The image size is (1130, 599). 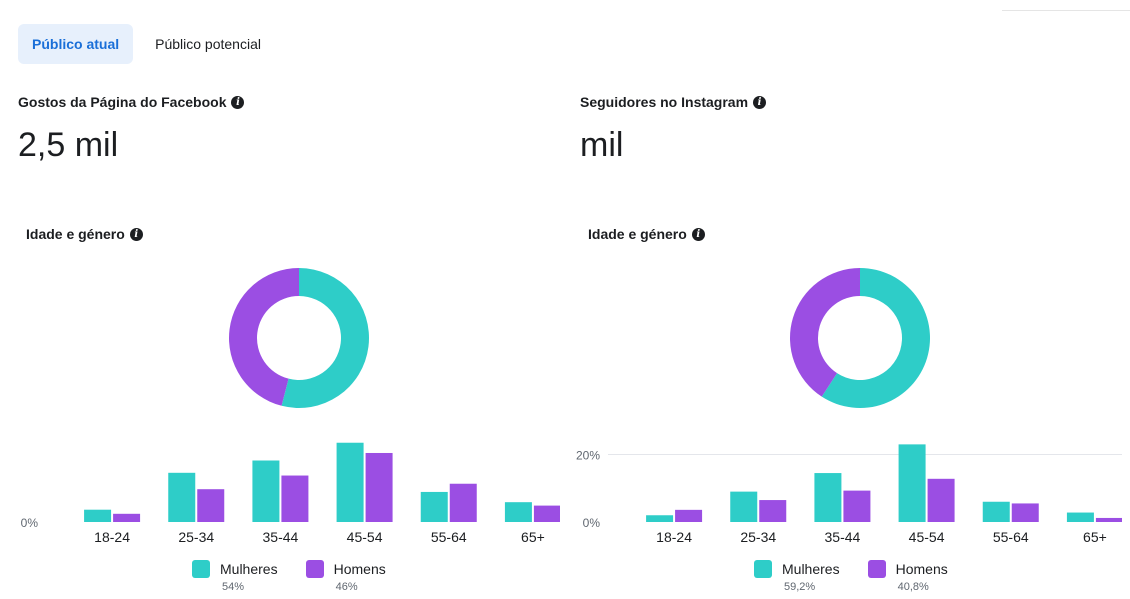 I want to click on legend-pct-homens: 46%, so click(x=346, y=587).